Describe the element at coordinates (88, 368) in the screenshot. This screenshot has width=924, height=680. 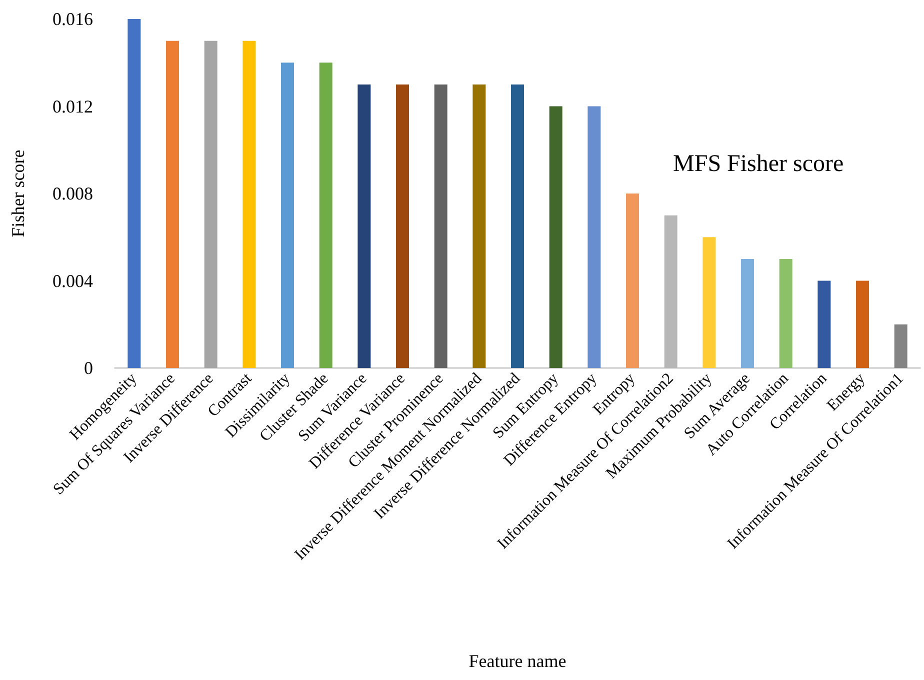
I see `y-tick-label: 0` at that location.